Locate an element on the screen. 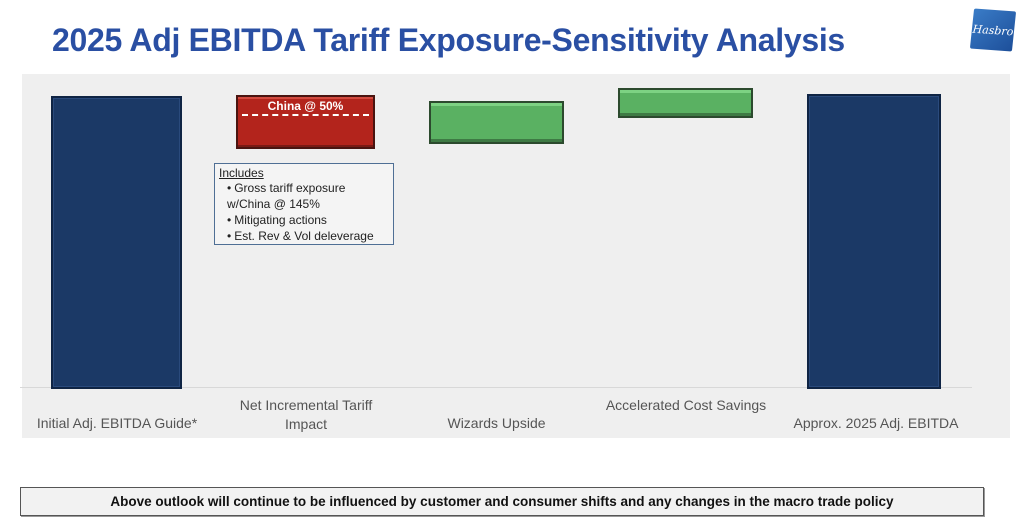  x-label-wizards: Wizards Upside is located at coordinates (496, 423).